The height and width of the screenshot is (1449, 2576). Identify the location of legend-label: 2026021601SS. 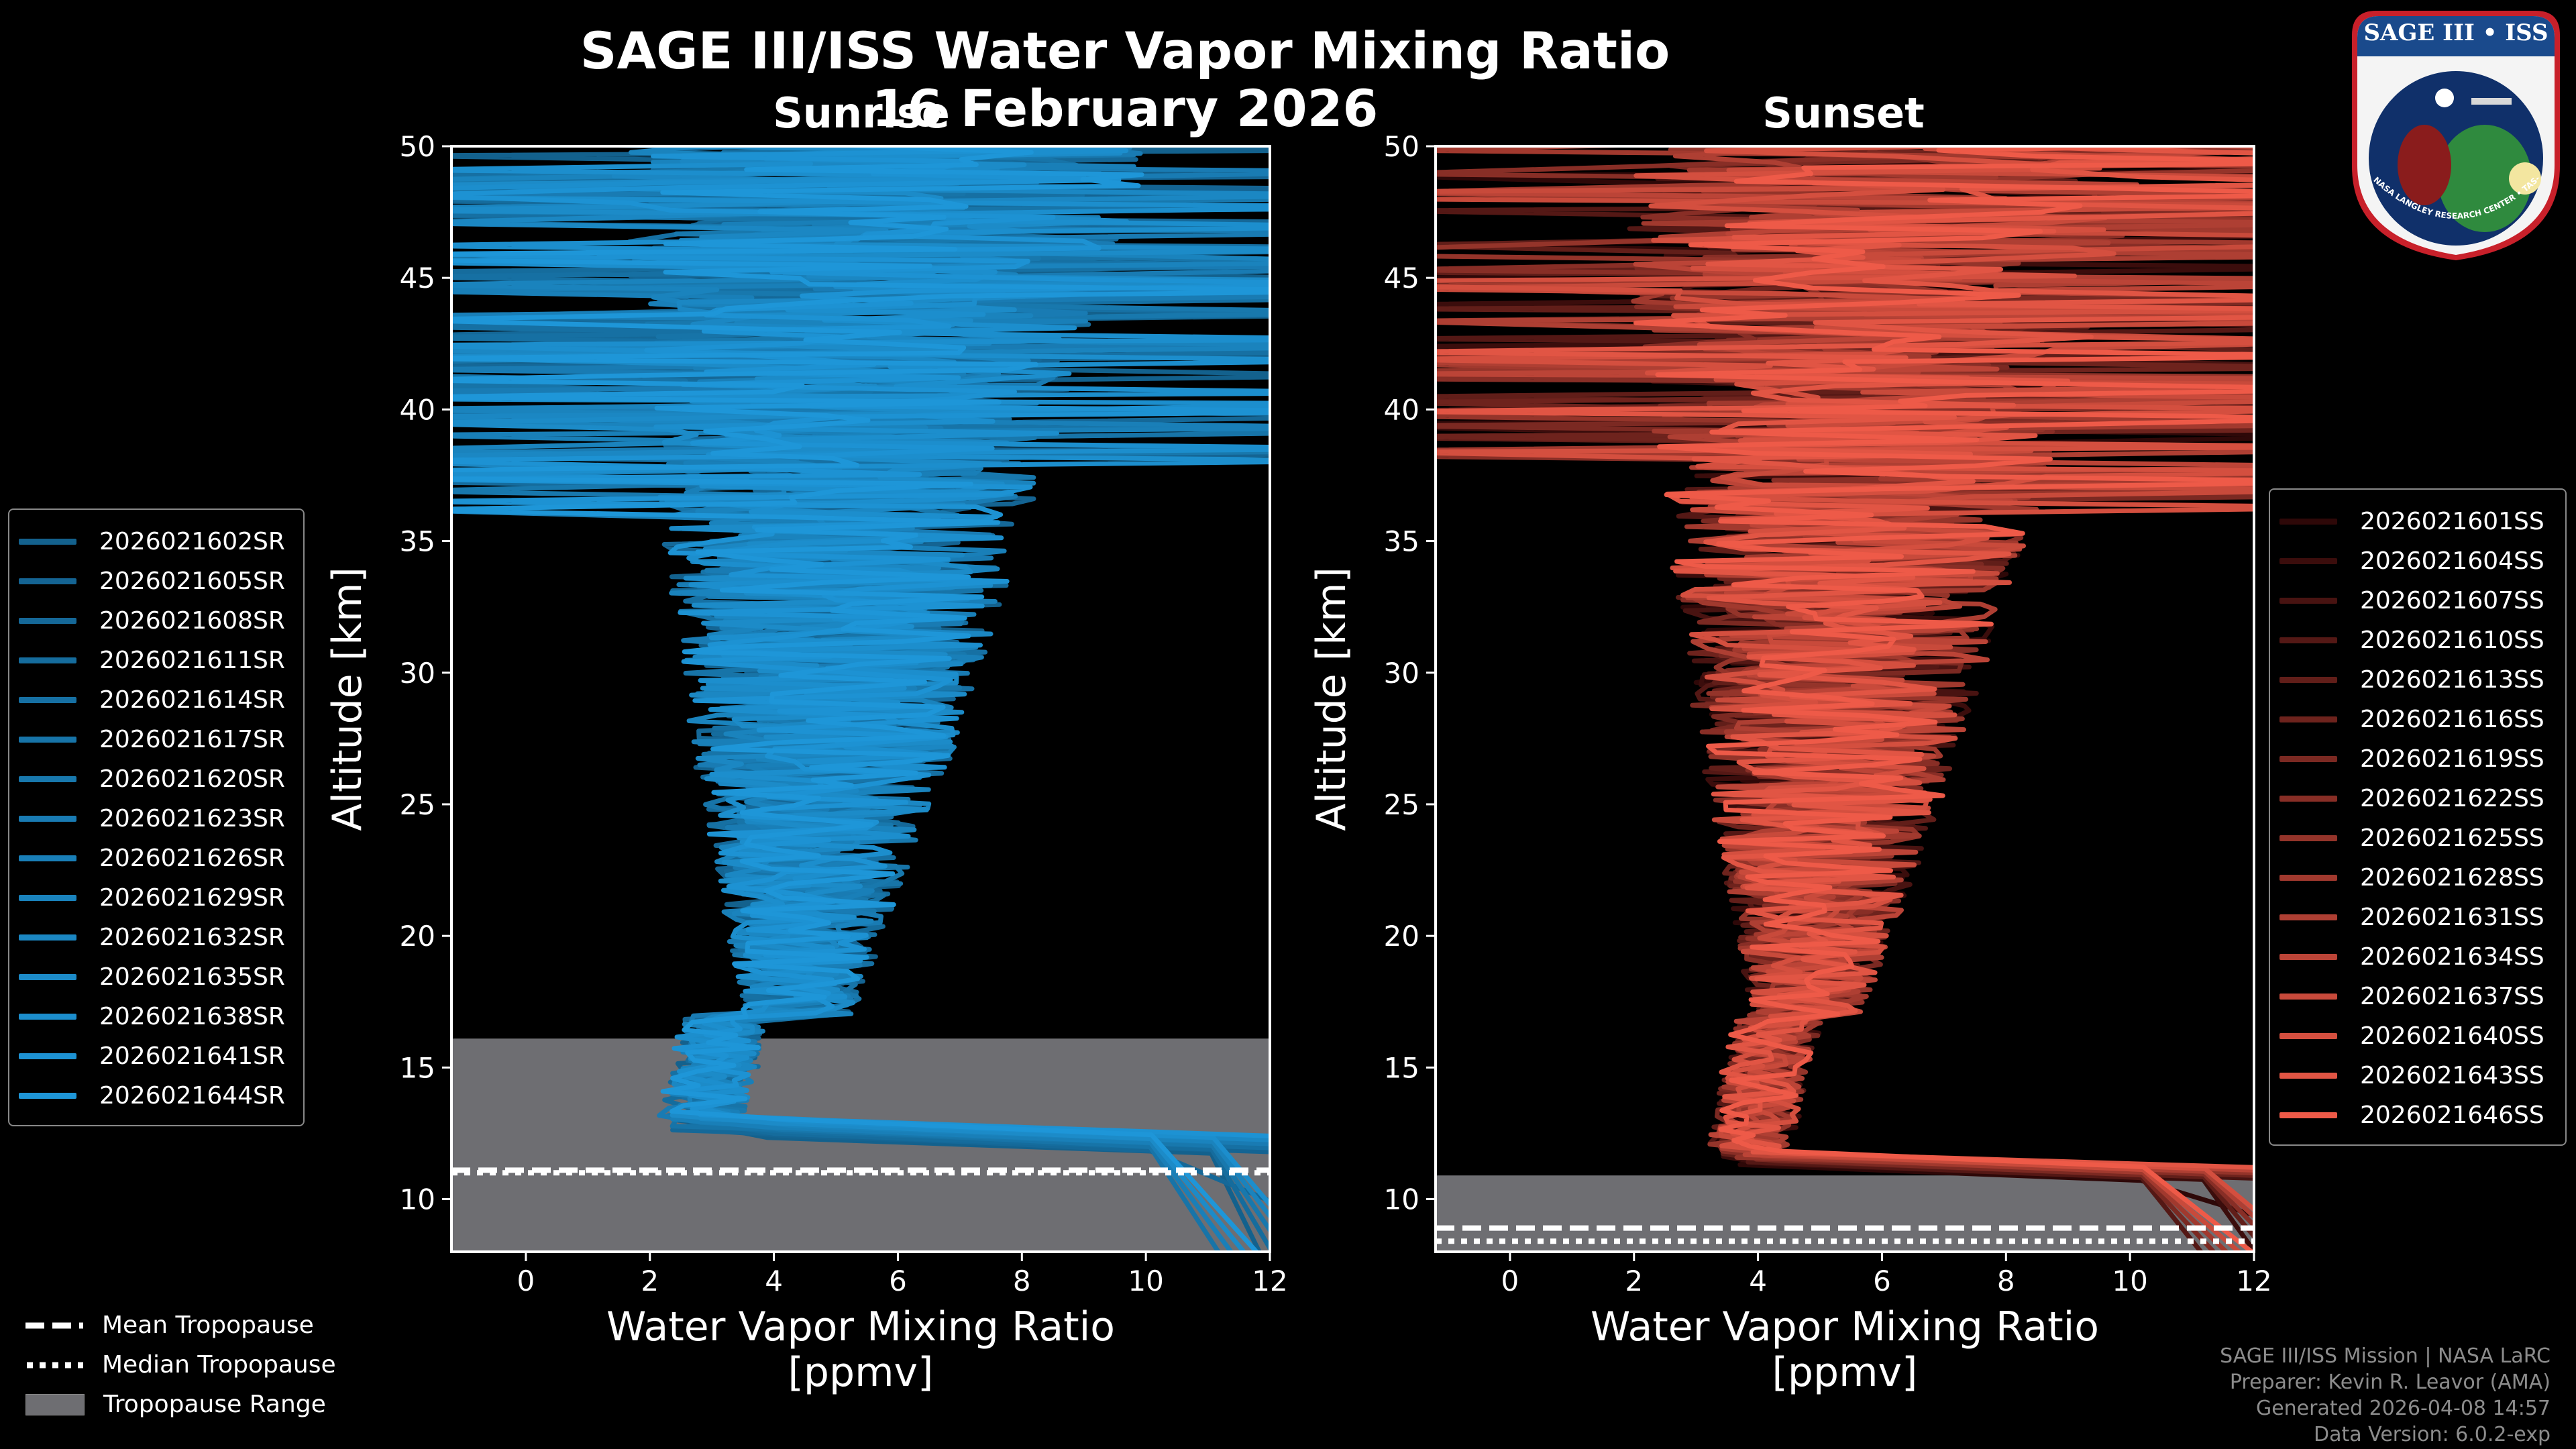
(2452, 521).